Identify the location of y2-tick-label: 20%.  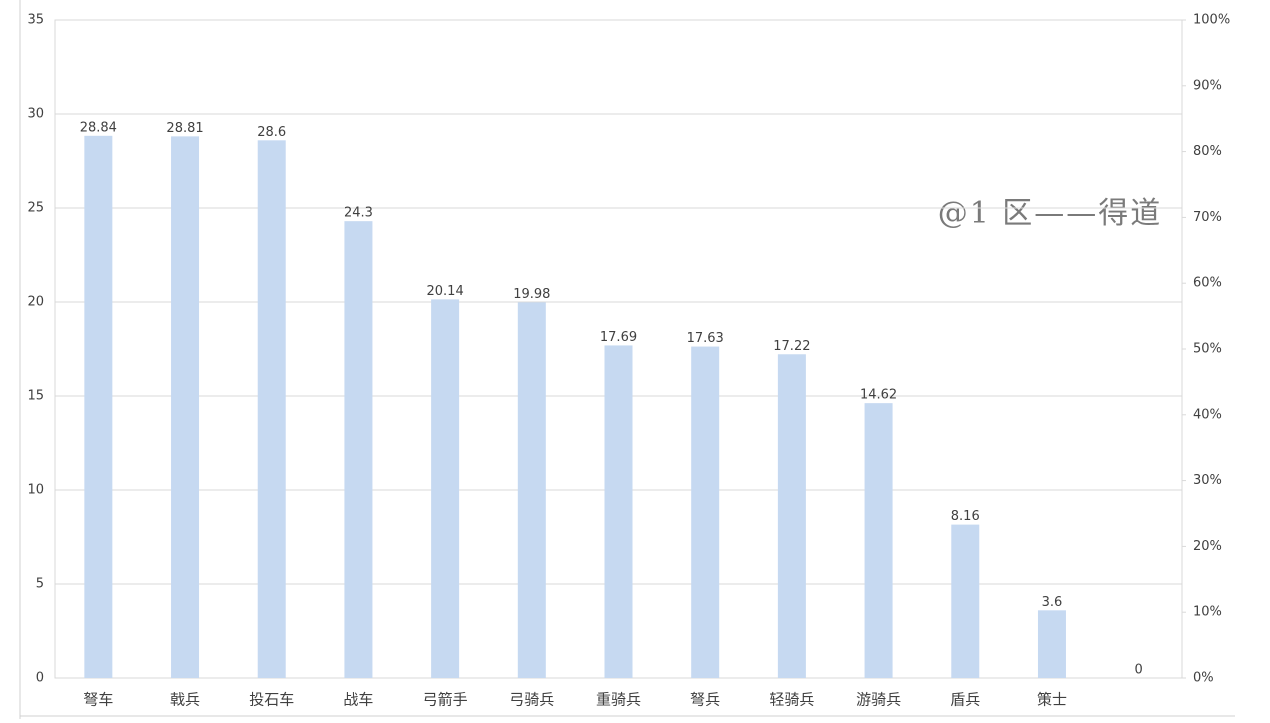
(1207, 546).